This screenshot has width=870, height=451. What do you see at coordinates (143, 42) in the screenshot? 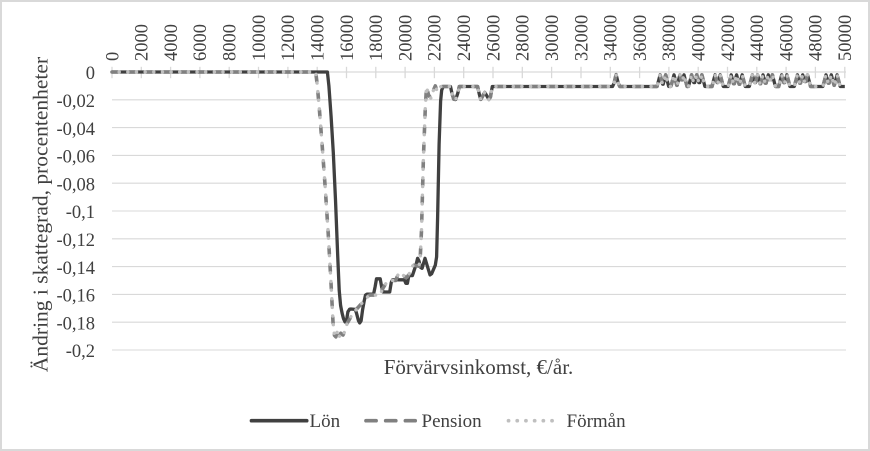
I see `svg-text: 2000` at bounding box center [143, 42].